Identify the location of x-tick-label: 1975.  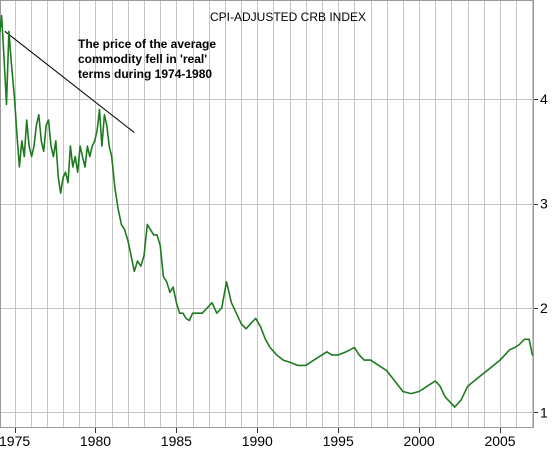
(15, 441).